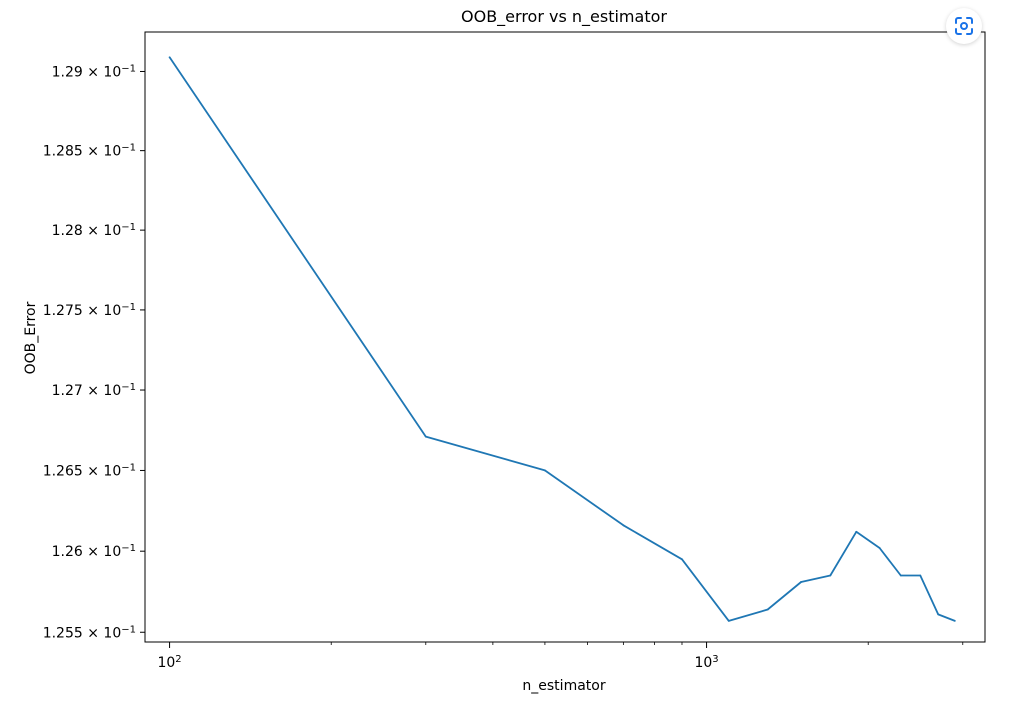  I want to click on y-tick-label: 1.27 × 10⁻¹, so click(94, 391).